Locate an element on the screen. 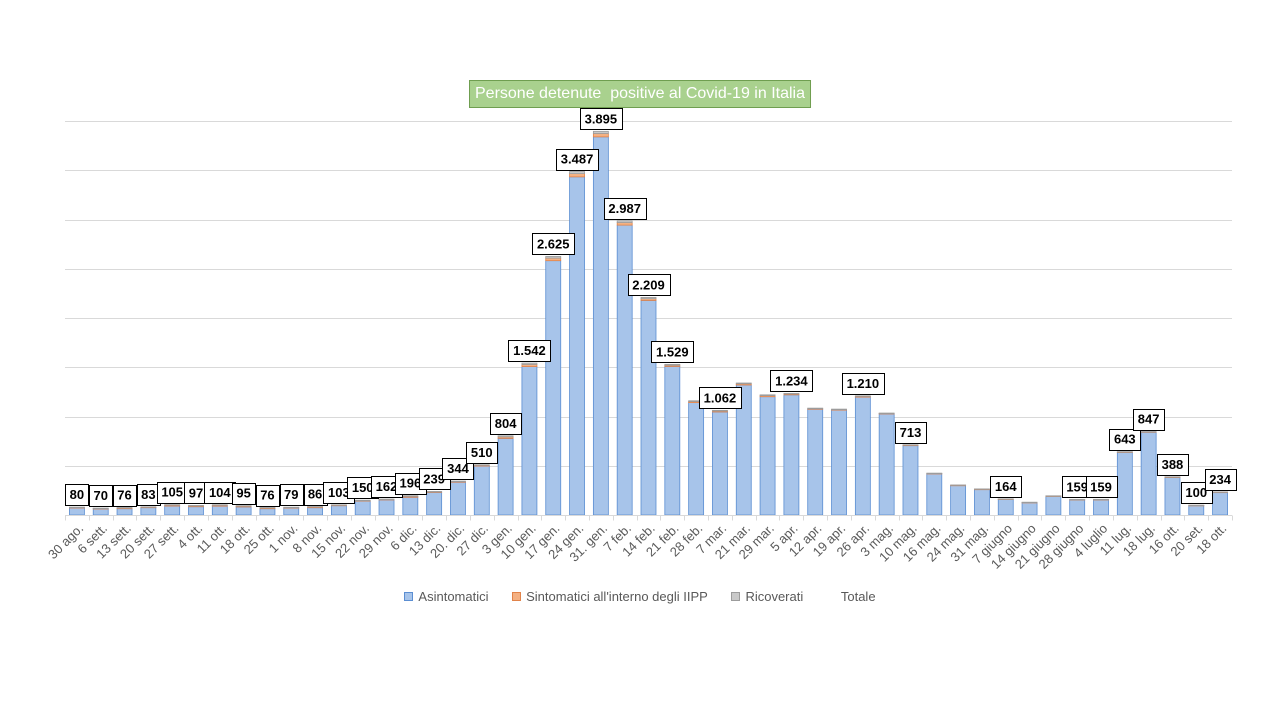  data-label: 1.062 is located at coordinates (720, 398).